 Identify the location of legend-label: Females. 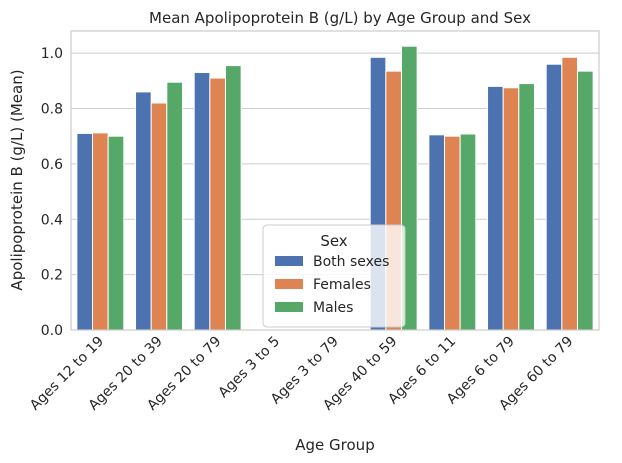
(342, 285).